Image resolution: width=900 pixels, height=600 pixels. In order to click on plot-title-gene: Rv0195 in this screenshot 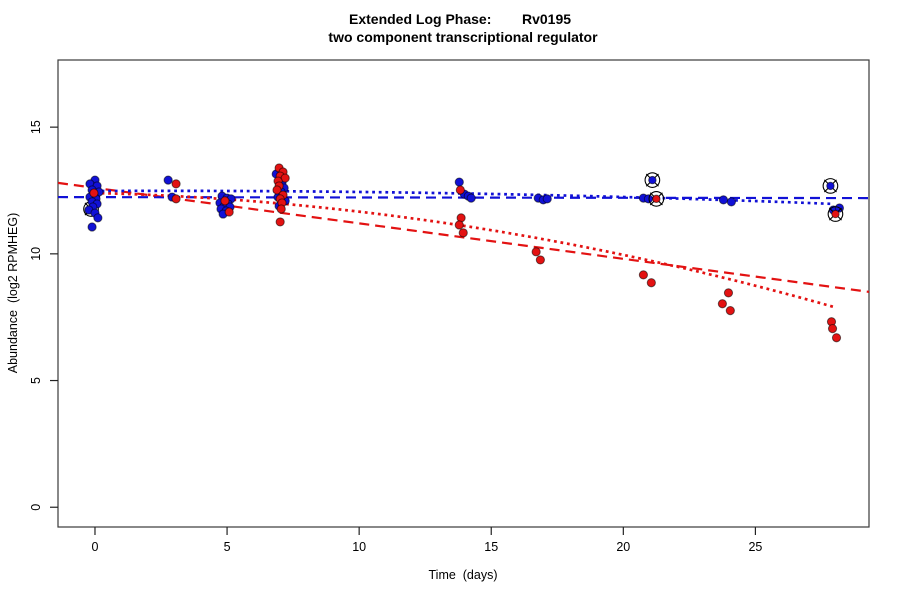, I will do `click(546, 19)`.